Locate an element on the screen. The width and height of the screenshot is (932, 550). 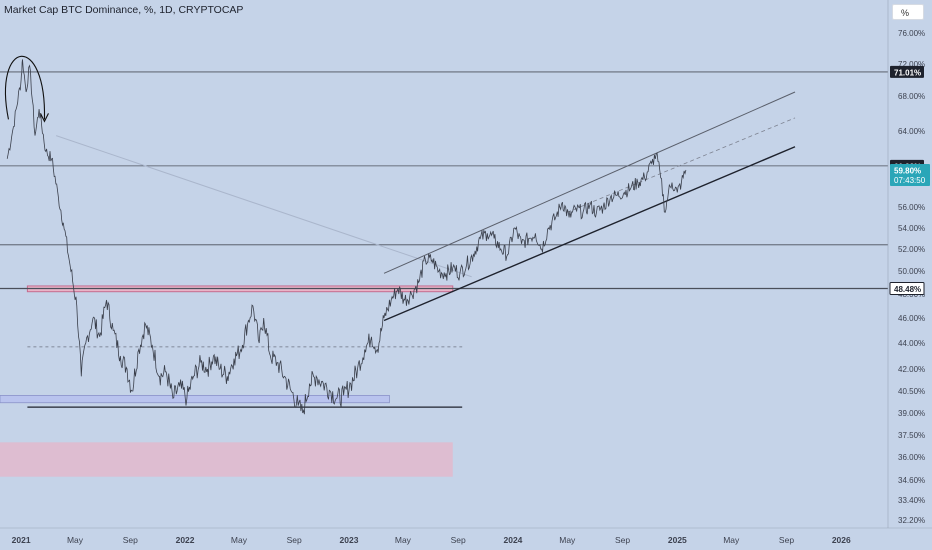
x-tick-label: 2023 is located at coordinates (349, 540).